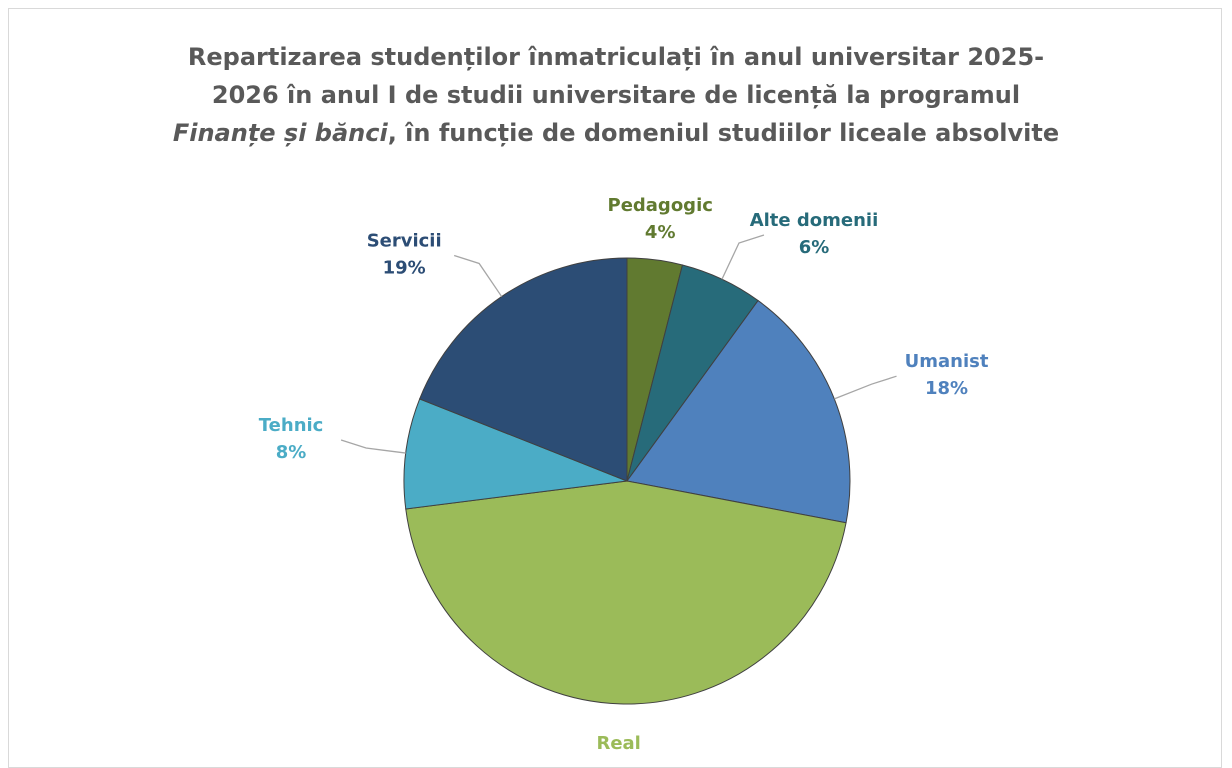  Describe the element at coordinates (404, 267) in the screenshot. I see `data-label-value: 19%` at that location.